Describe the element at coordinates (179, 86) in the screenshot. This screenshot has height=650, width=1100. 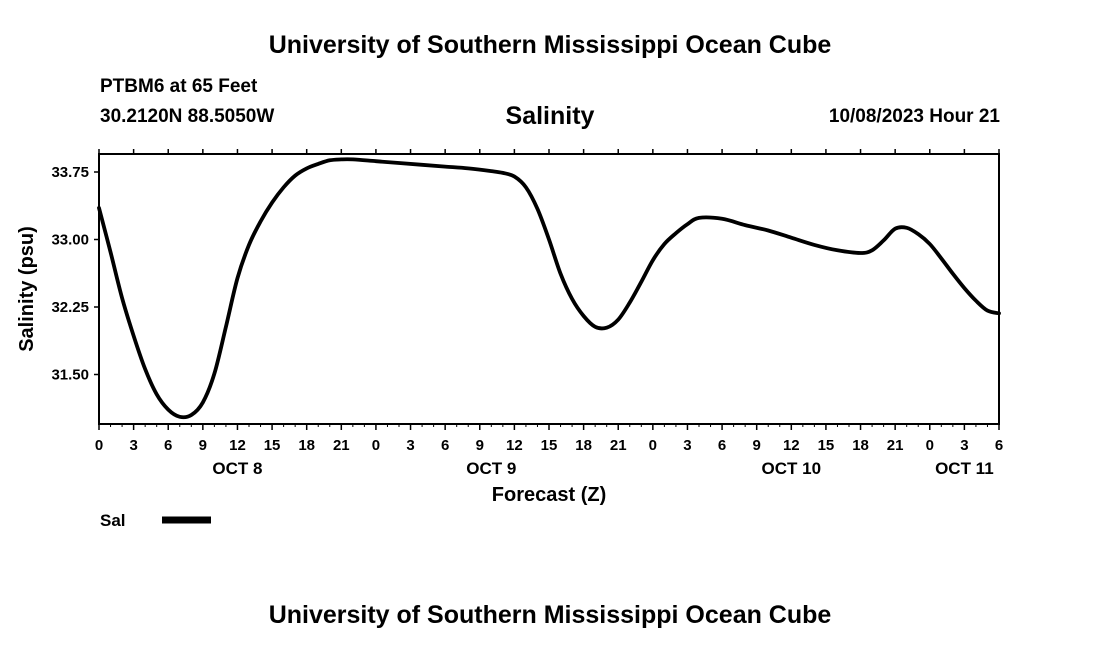
I see `station-label: PTBM6 at 65 Feet` at that location.